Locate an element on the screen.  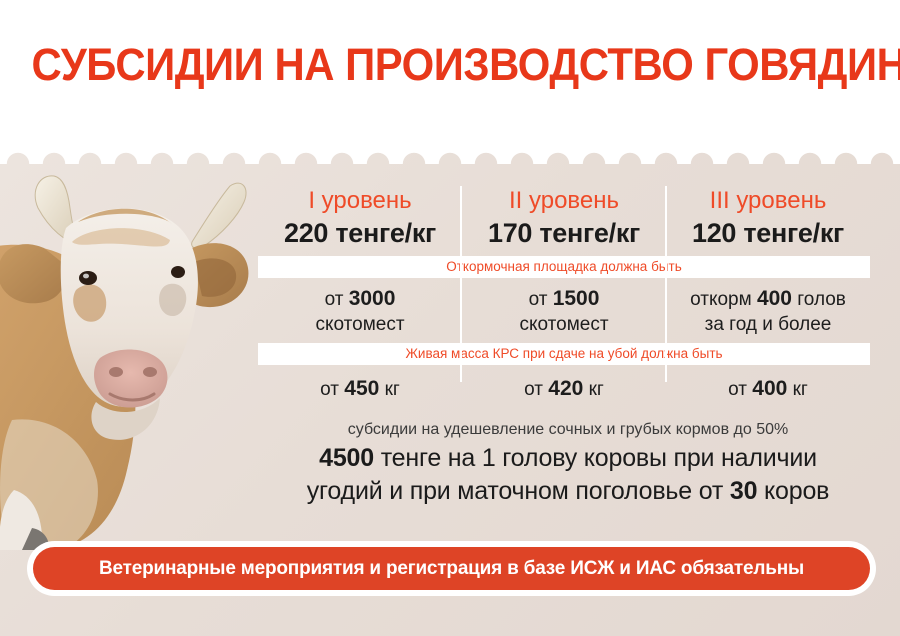
level-price-2: 170 тенге/кг is located at coordinates (564, 233).